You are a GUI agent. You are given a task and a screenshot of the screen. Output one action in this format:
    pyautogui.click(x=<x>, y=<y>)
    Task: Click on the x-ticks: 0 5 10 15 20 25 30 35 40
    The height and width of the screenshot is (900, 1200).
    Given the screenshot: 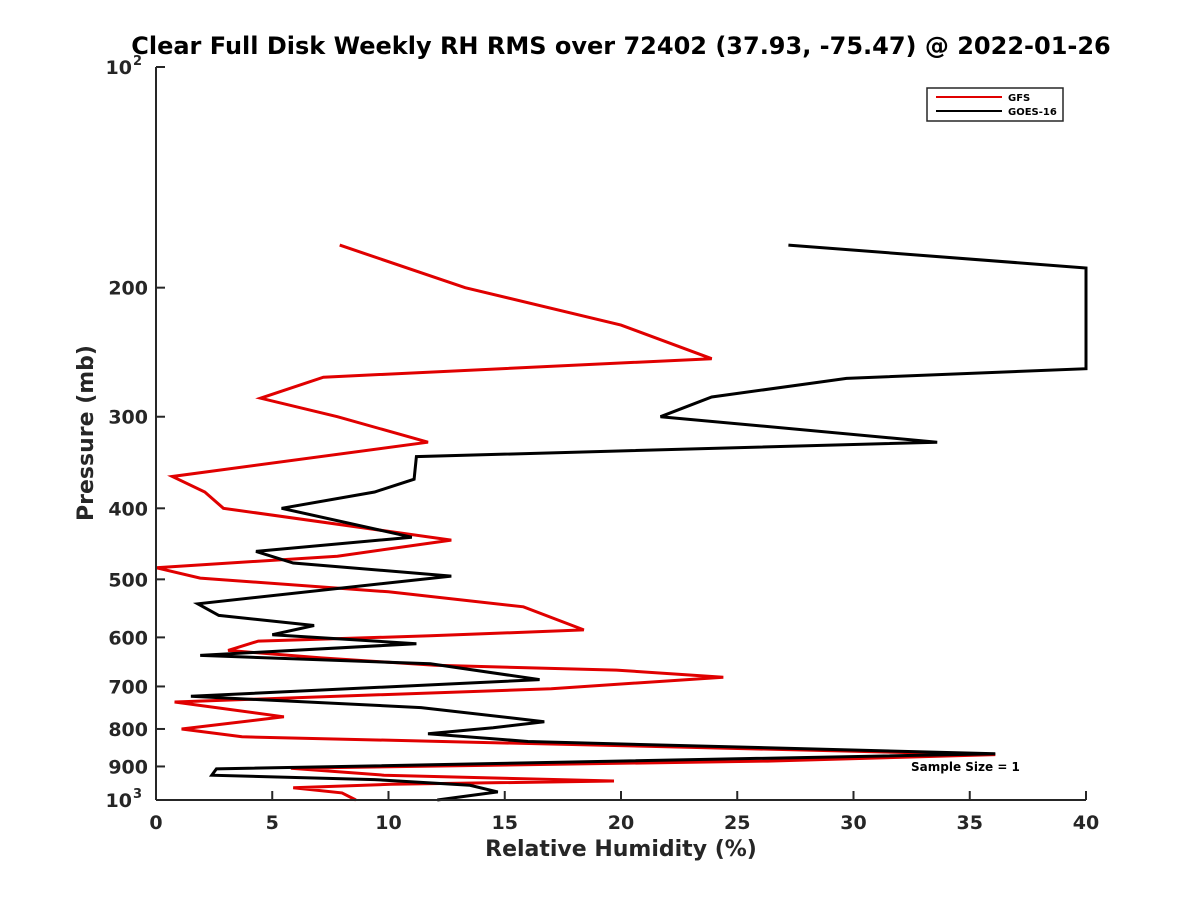 What is the action you would take?
    pyautogui.click(x=624, y=812)
    